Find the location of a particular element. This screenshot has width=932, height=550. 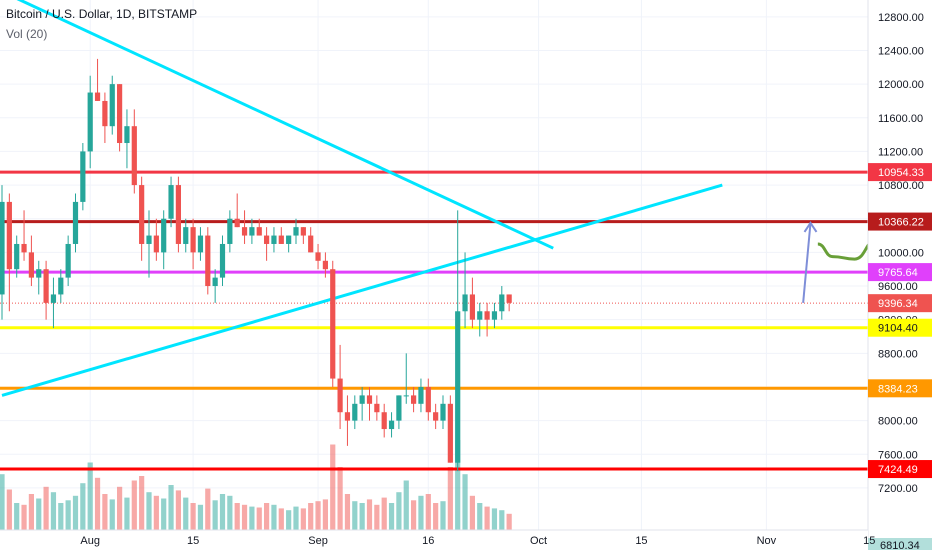

y-tick-label: 7200.00 is located at coordinates (898, 489).